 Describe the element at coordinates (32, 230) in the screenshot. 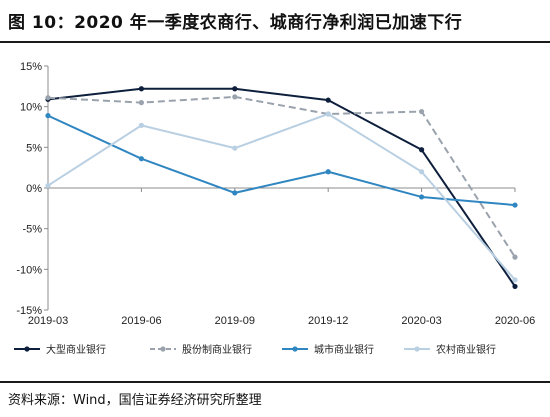

I see `y-tick-label: -5%` at that location.